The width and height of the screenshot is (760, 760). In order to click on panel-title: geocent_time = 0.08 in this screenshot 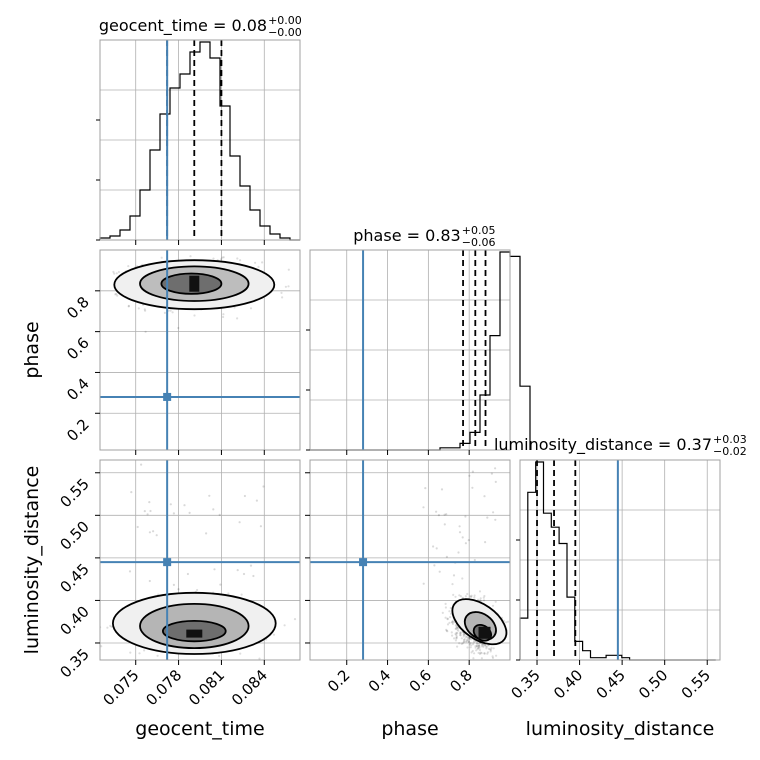, I will do `click(183, 26)`.